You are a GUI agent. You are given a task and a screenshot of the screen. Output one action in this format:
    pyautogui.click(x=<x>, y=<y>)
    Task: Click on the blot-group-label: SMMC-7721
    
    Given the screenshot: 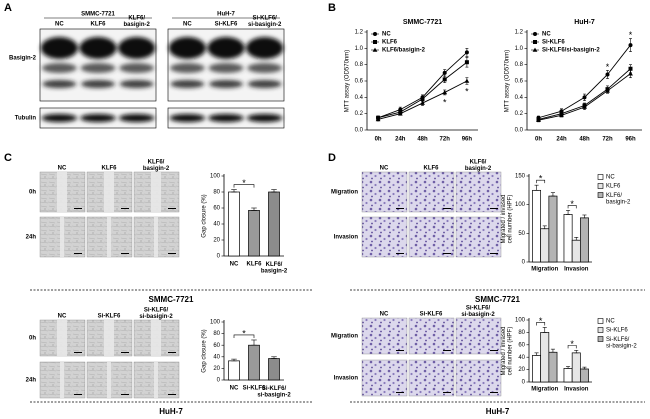 What is the action you would take?
    pyautogui.click(x=98, y=15)
    